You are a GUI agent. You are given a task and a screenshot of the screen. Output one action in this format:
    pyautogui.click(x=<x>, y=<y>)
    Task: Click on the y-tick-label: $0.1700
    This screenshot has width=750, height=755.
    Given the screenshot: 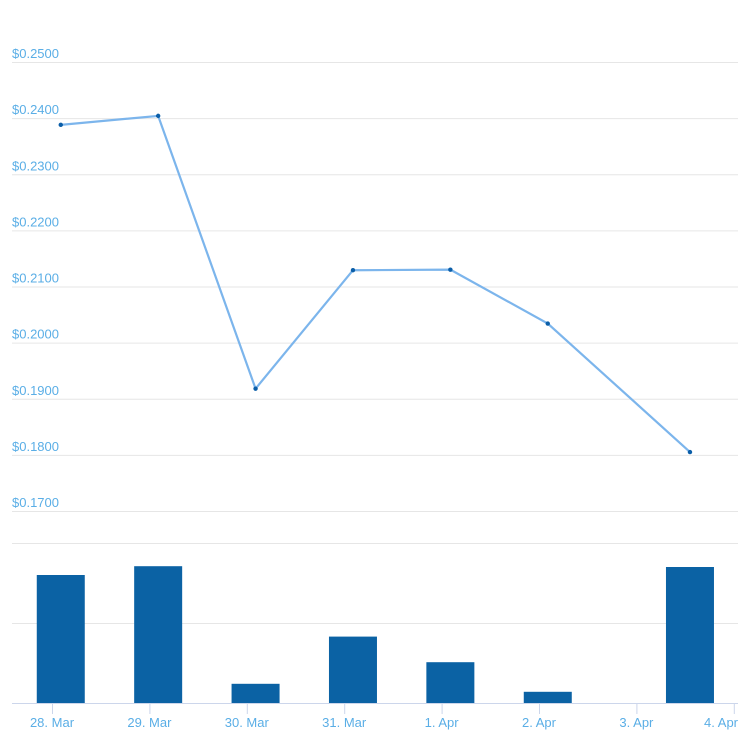 What is the action you would take?
    pyautogui.click(x=35, y=502)
    